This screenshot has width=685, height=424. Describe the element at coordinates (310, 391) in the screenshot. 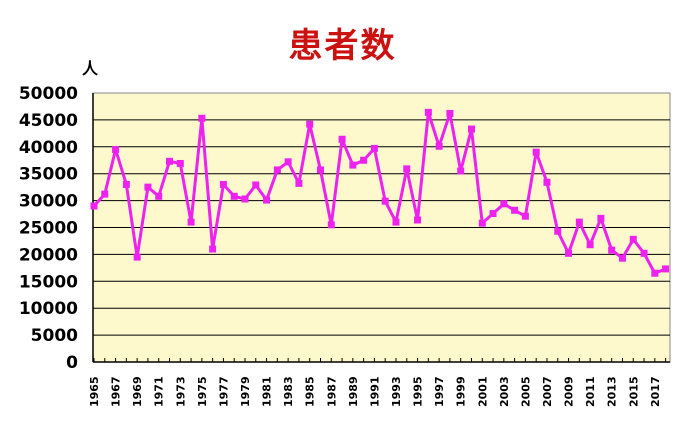

I see `x-tick-label: 1985` at that location.